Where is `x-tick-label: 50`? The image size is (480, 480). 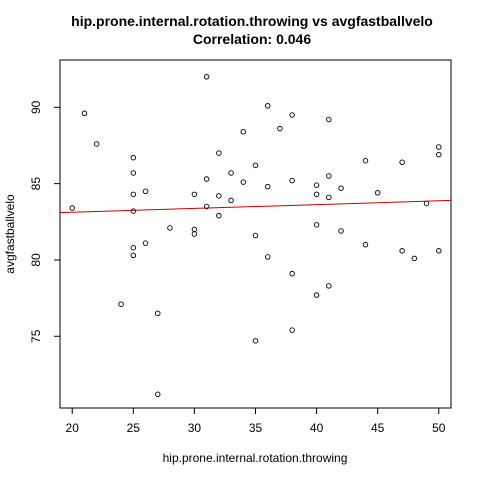
x-tick-label: 50 is located at coordinates (439, 428).